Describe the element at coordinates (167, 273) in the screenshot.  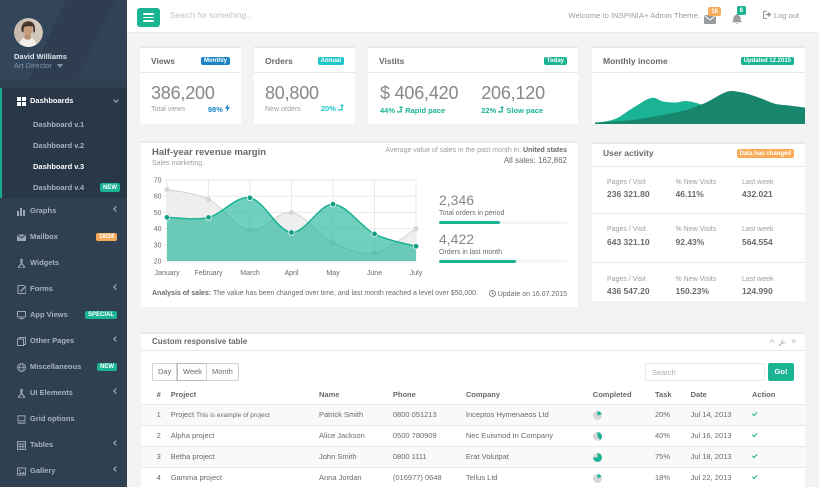
I see `svg-text: January` at that location.